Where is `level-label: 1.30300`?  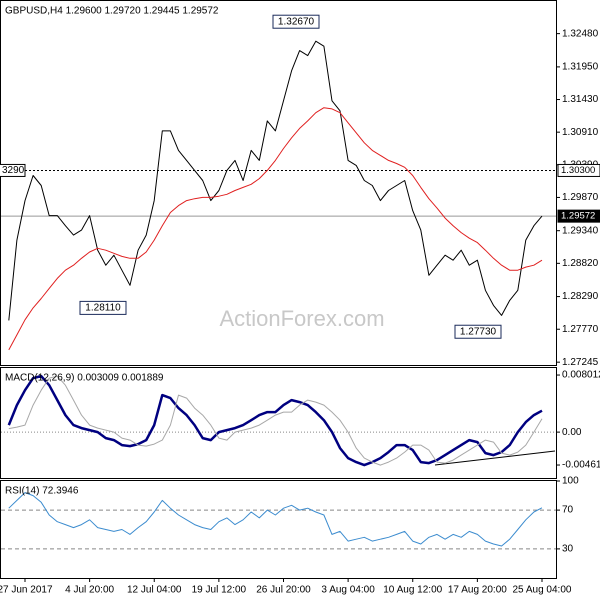 level-label: 1.30300 is located at coordinates (578, 170).